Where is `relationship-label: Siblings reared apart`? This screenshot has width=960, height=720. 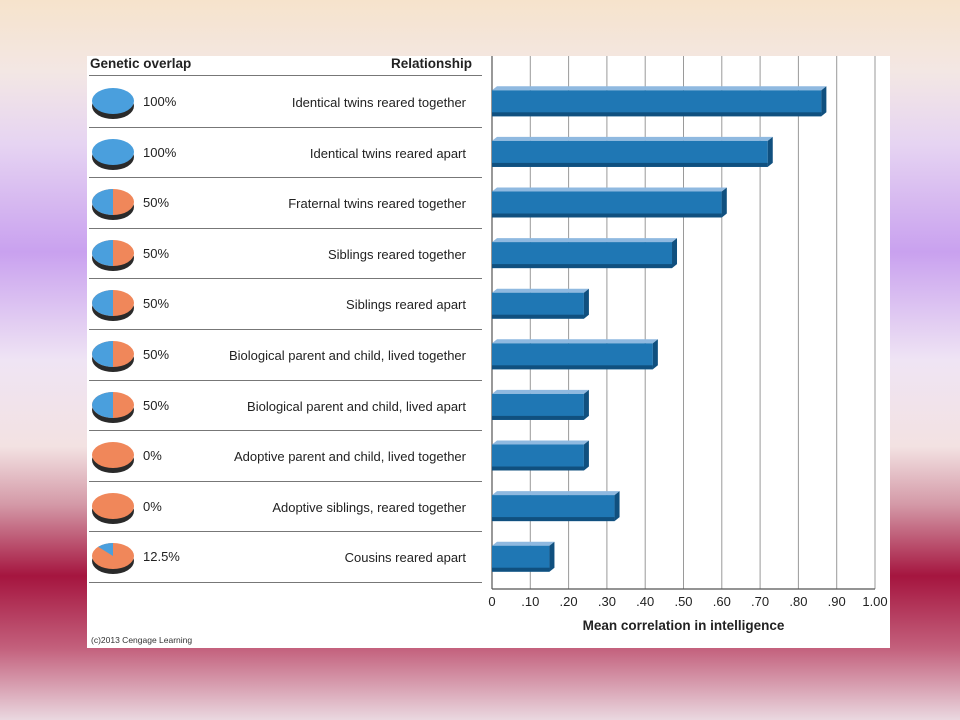 relationship-label: Siblings reared apart is located at coordinates (406, 305).